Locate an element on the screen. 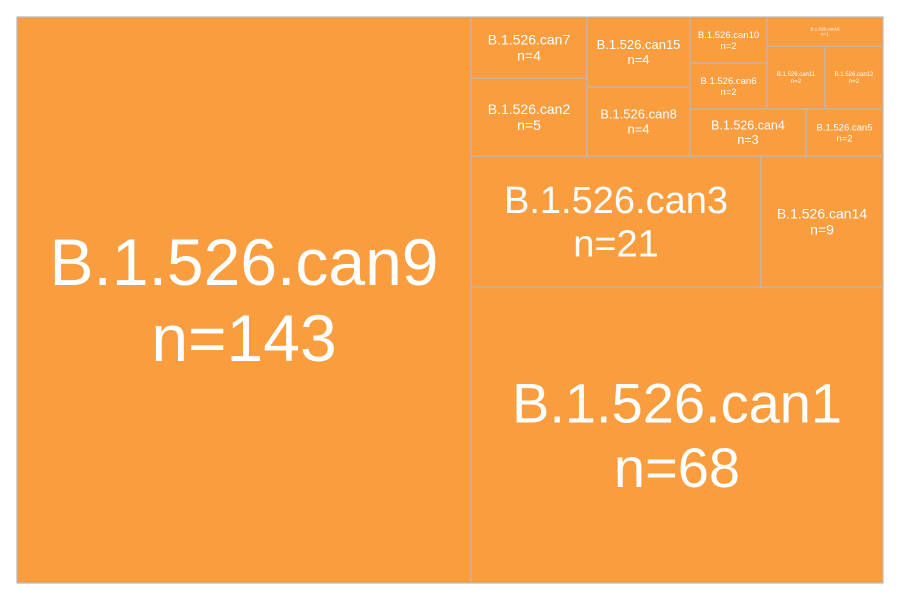  tile-count-b-1-526-can12: n=2 is located at coordinates (854, 82).